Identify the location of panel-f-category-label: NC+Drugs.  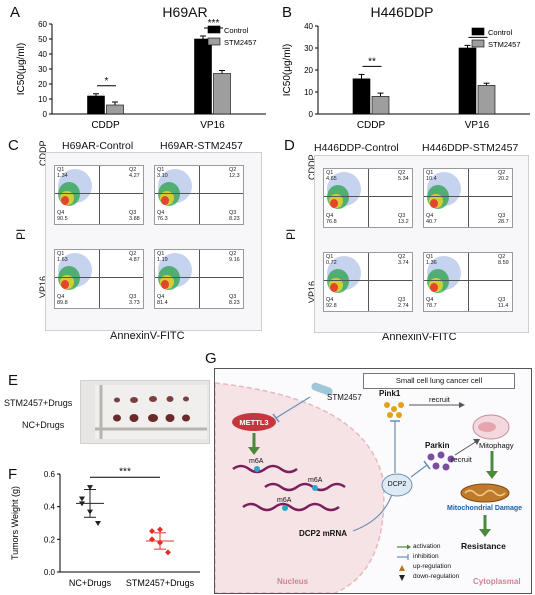
(90, 583).